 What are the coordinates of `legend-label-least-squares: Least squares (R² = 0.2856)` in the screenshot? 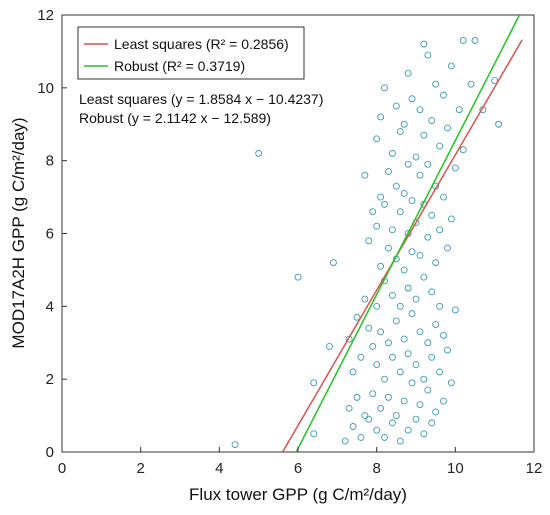 It's located at (201, 44).